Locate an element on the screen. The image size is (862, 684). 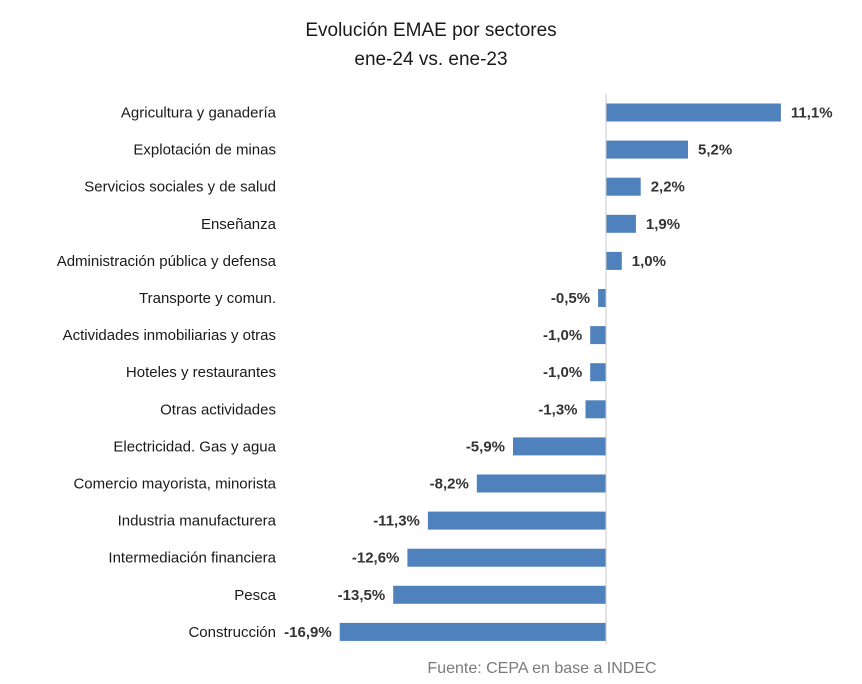
category-label: Hoteles y restaurantes is located at coordinates (201, 372).